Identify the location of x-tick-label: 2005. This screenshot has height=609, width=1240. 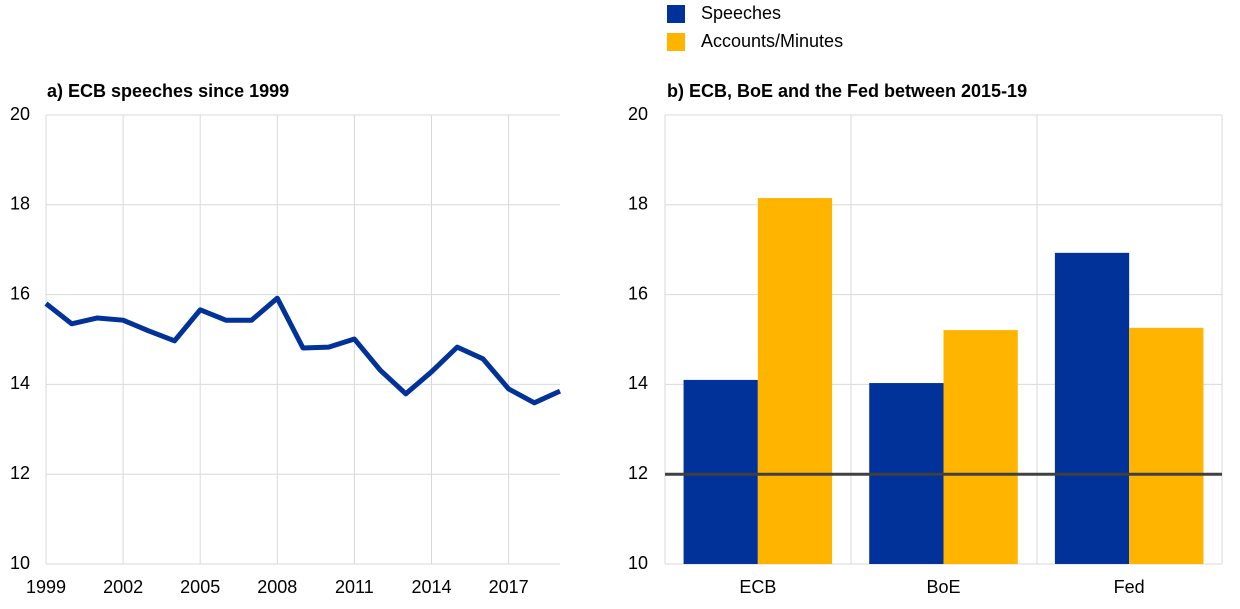
(200, 587).